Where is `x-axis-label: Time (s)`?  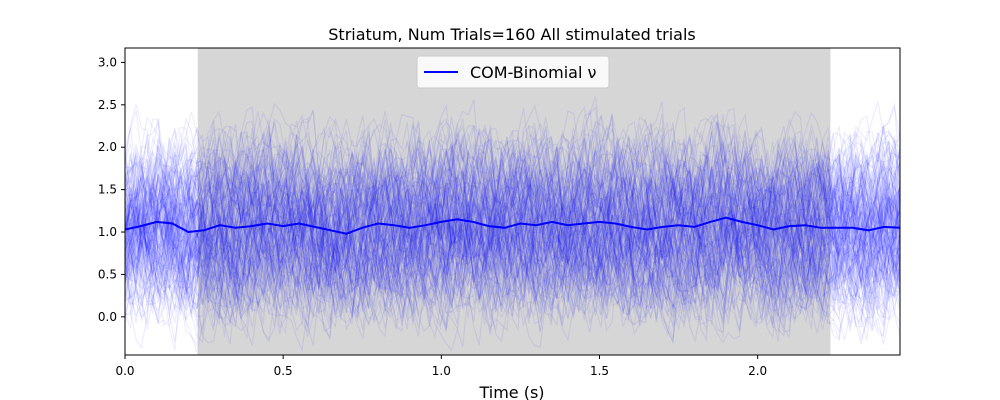
x-axis-label: Time (s) is located at coordinates (511, 391).